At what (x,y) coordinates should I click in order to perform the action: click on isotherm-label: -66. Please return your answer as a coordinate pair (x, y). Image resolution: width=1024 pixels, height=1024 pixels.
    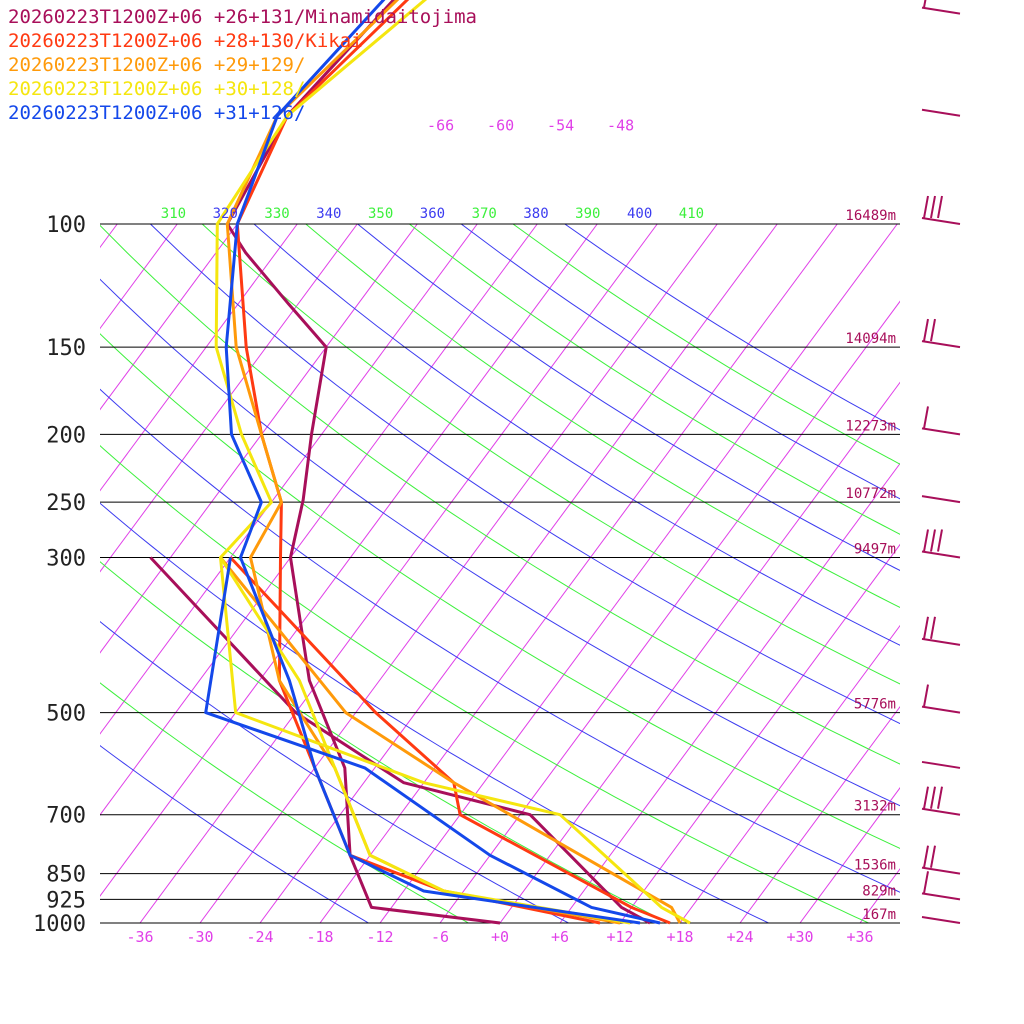
    Looking at the image, I should click on (440, 125).